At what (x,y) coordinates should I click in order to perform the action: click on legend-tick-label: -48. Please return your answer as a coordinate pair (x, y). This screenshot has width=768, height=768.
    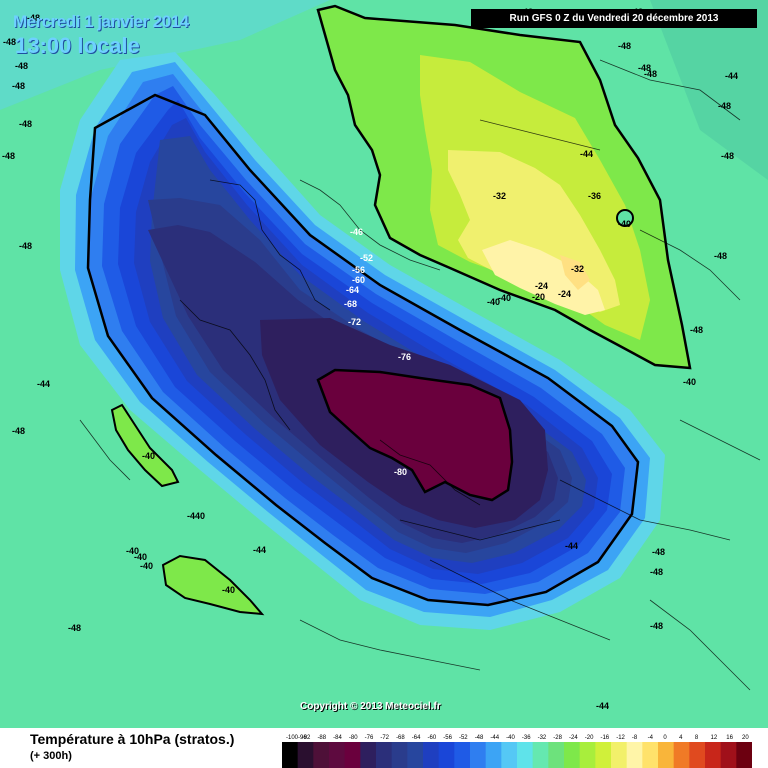
    Looking at the image, I should click on (479, 738).